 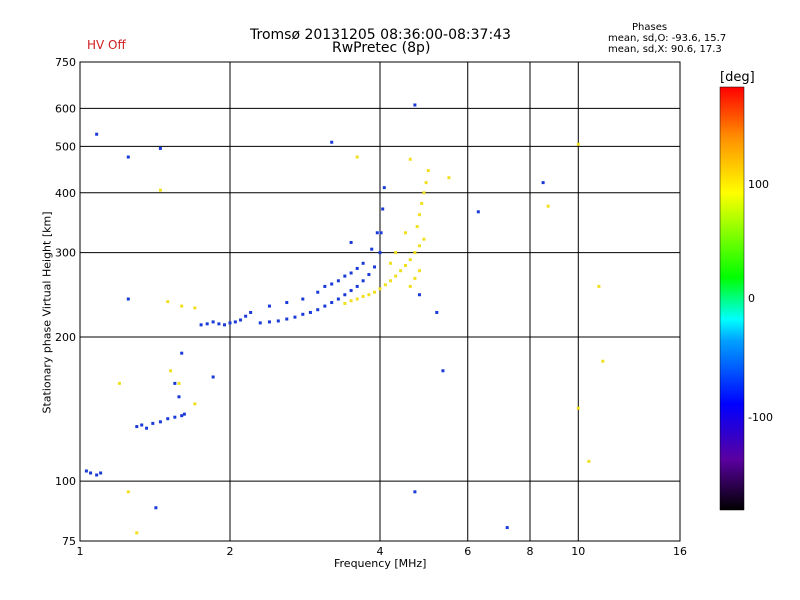 I want to click on y-tick-label: 500, so click(x=65, y=146).